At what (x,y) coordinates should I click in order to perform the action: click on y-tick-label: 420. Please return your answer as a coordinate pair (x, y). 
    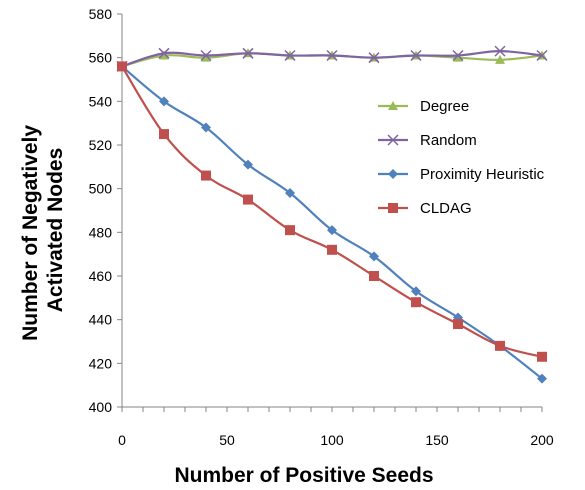
    Looking at the image, I should click on (101, 363).